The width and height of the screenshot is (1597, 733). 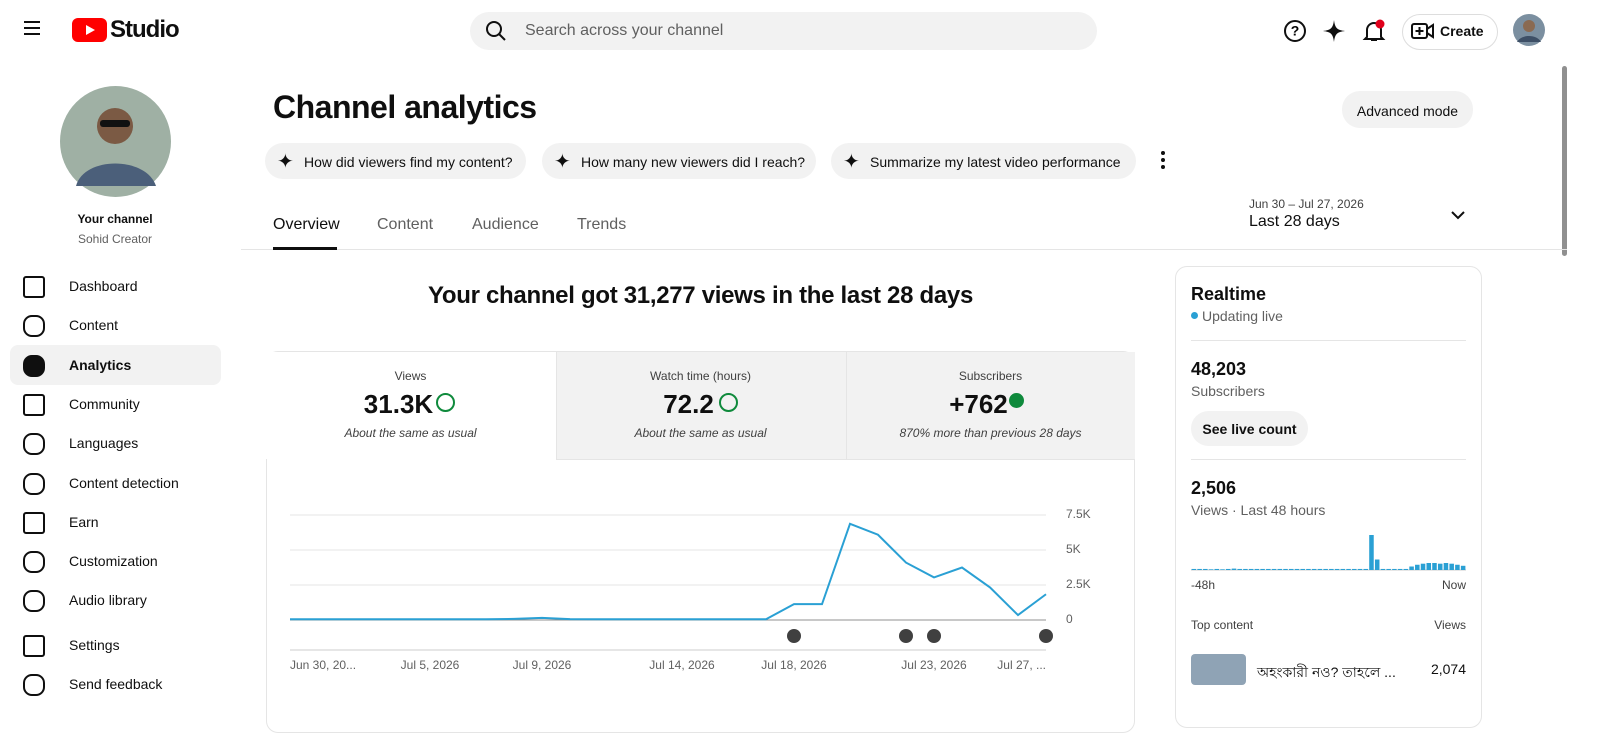 What do you see at coordinates (700, 376) in the screenshot?
I see `metric-label: Watch time (hours)` at bounding box center [700, 376].